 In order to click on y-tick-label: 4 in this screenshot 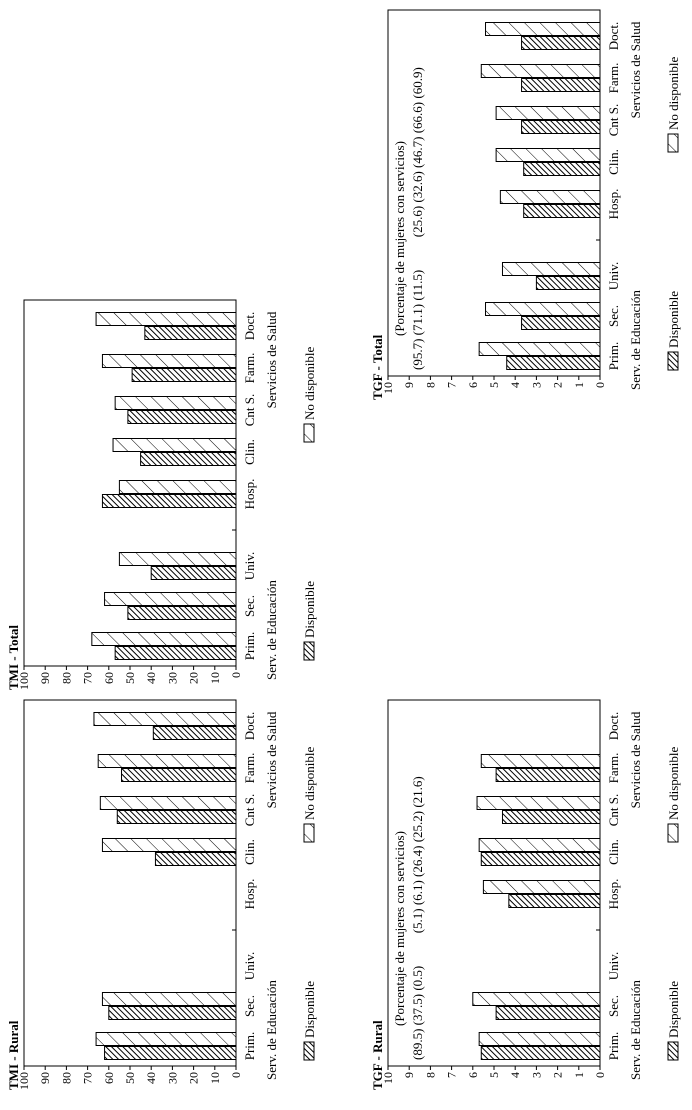, I will do `click(515, 1075)`.